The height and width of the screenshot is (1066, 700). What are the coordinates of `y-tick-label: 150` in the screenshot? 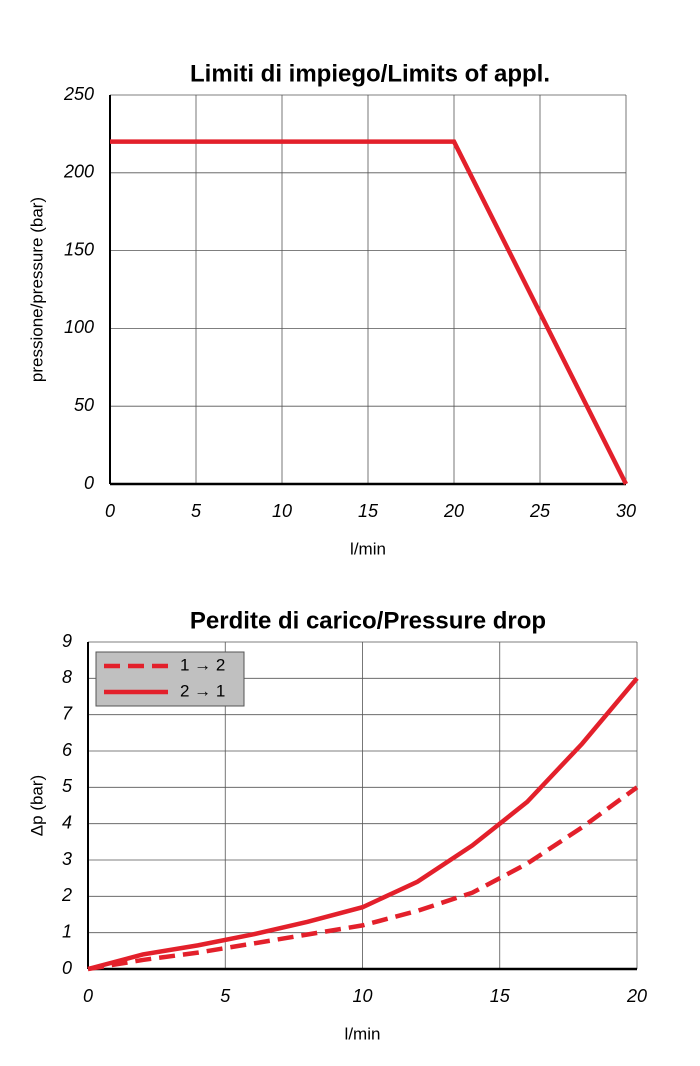 It's located at (79, 249).